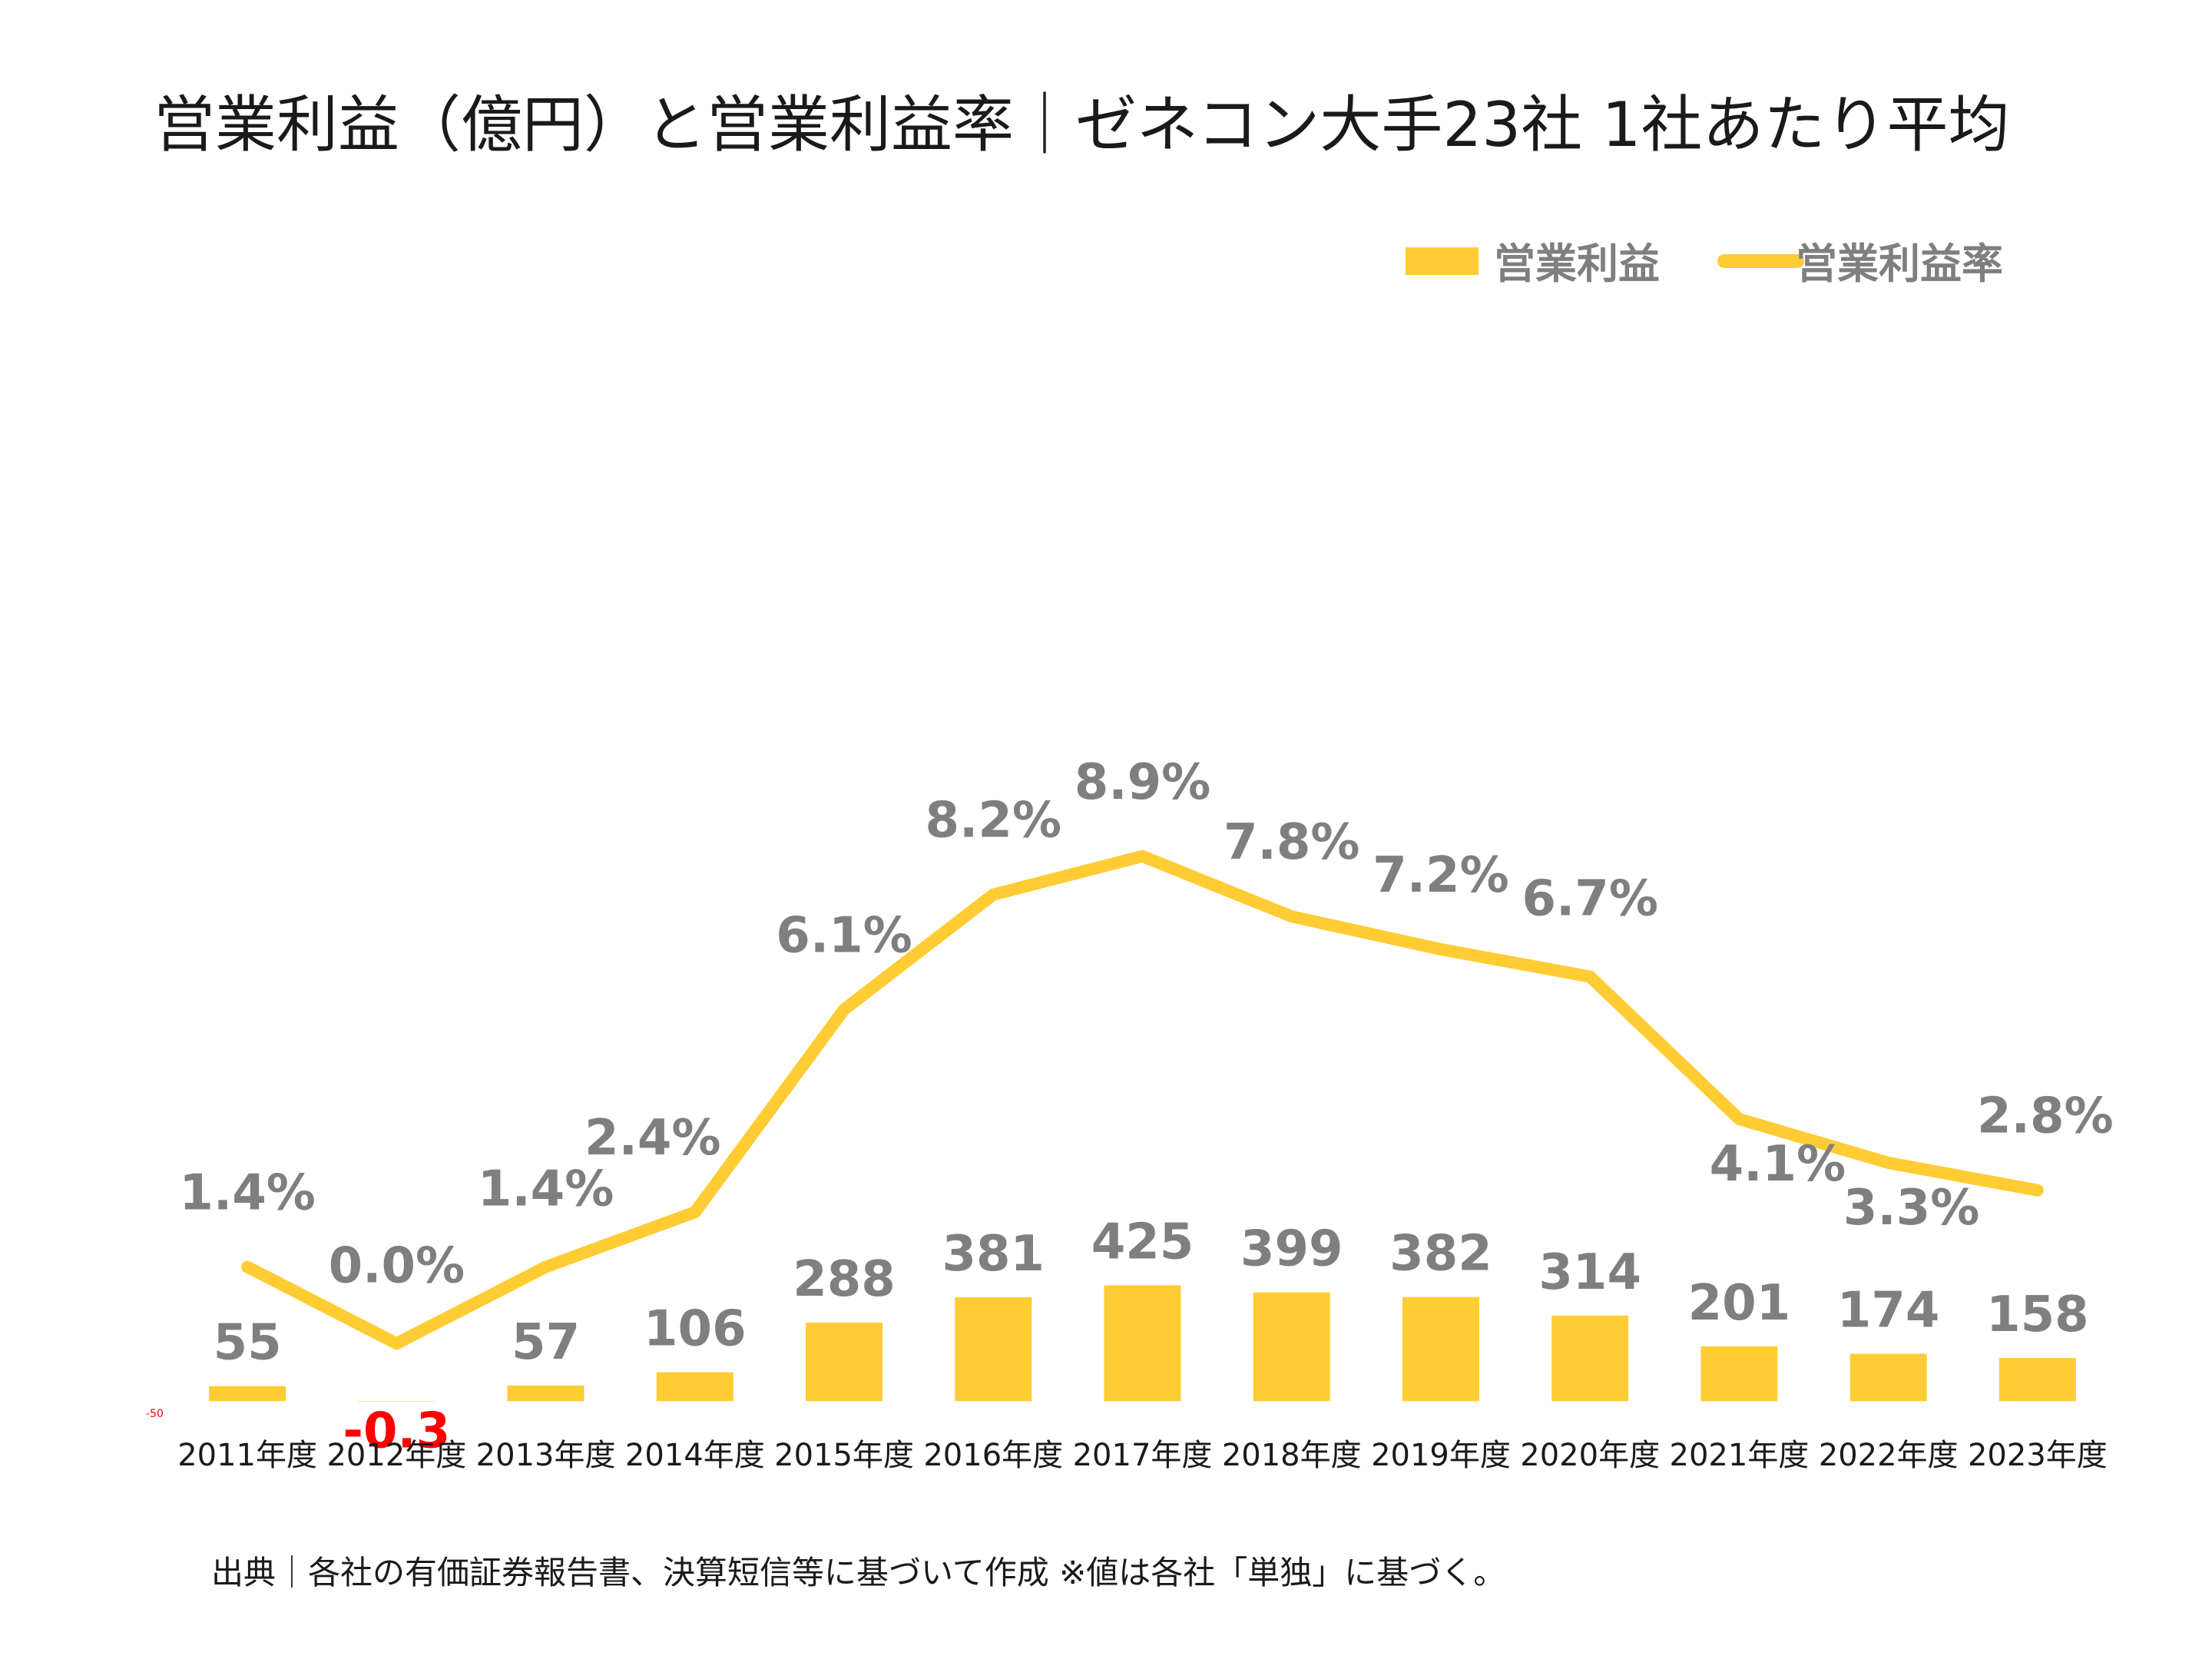 Image resolution: width=2212 pixels, height=1659 pixels. Describe the element at coordinates (653, 1139) in the screenshot. I see `line-label-2014年度: 2.4%` at that location.